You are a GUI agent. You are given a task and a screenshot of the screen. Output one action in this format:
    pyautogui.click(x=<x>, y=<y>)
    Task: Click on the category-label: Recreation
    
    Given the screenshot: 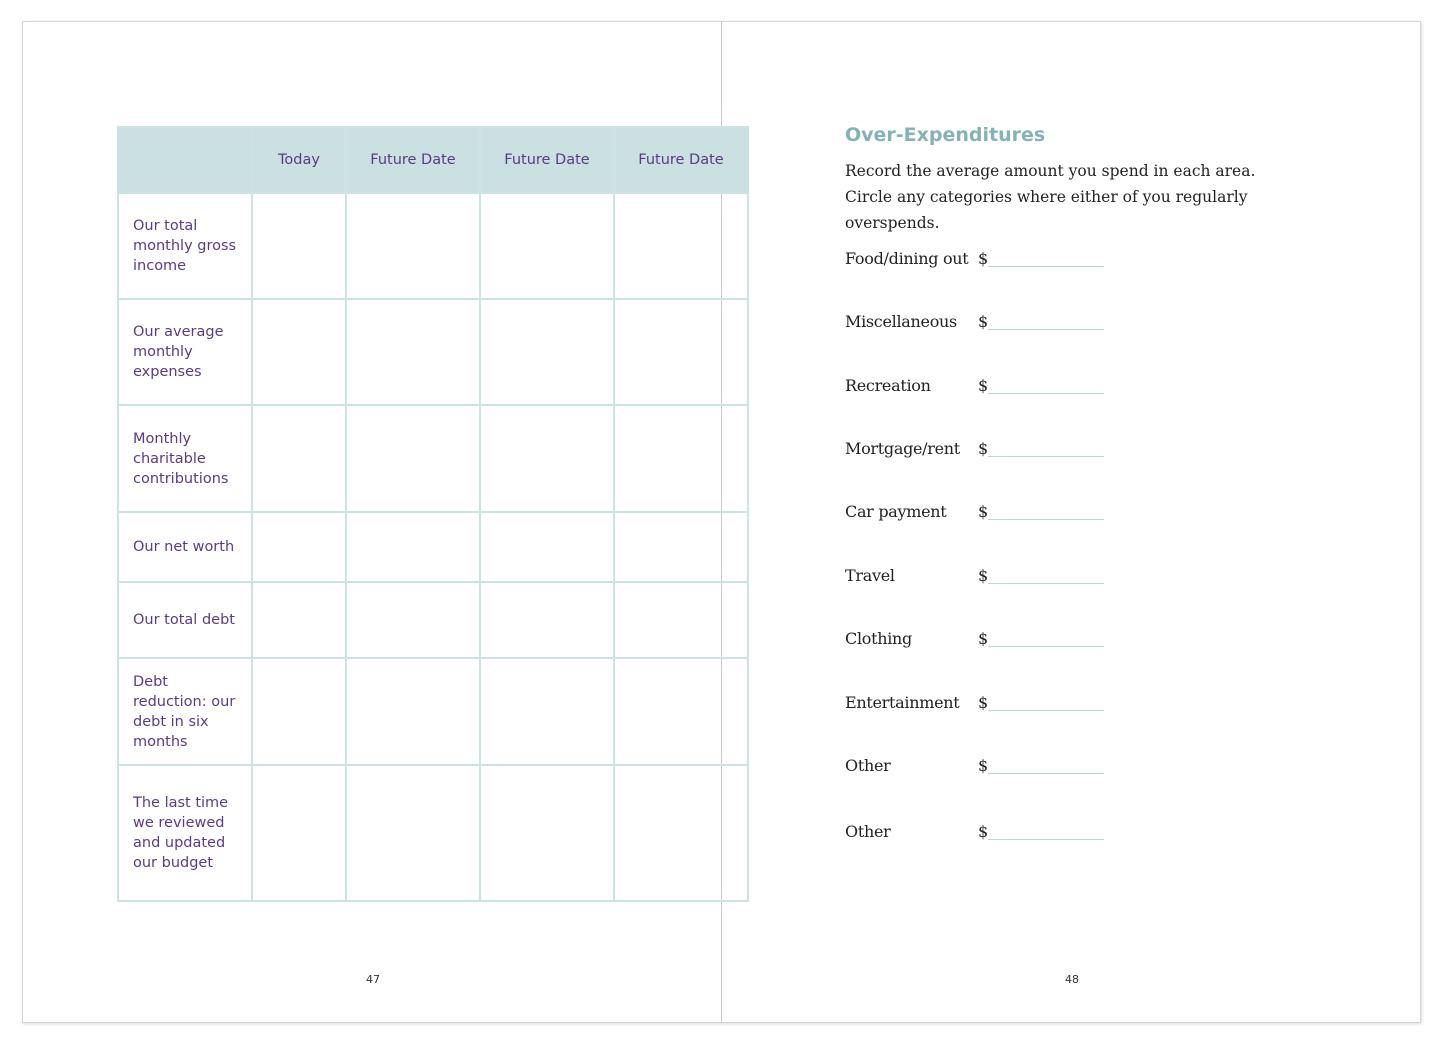 What is the action you would take?
    pyautogui.click(x=888, y=385)
    